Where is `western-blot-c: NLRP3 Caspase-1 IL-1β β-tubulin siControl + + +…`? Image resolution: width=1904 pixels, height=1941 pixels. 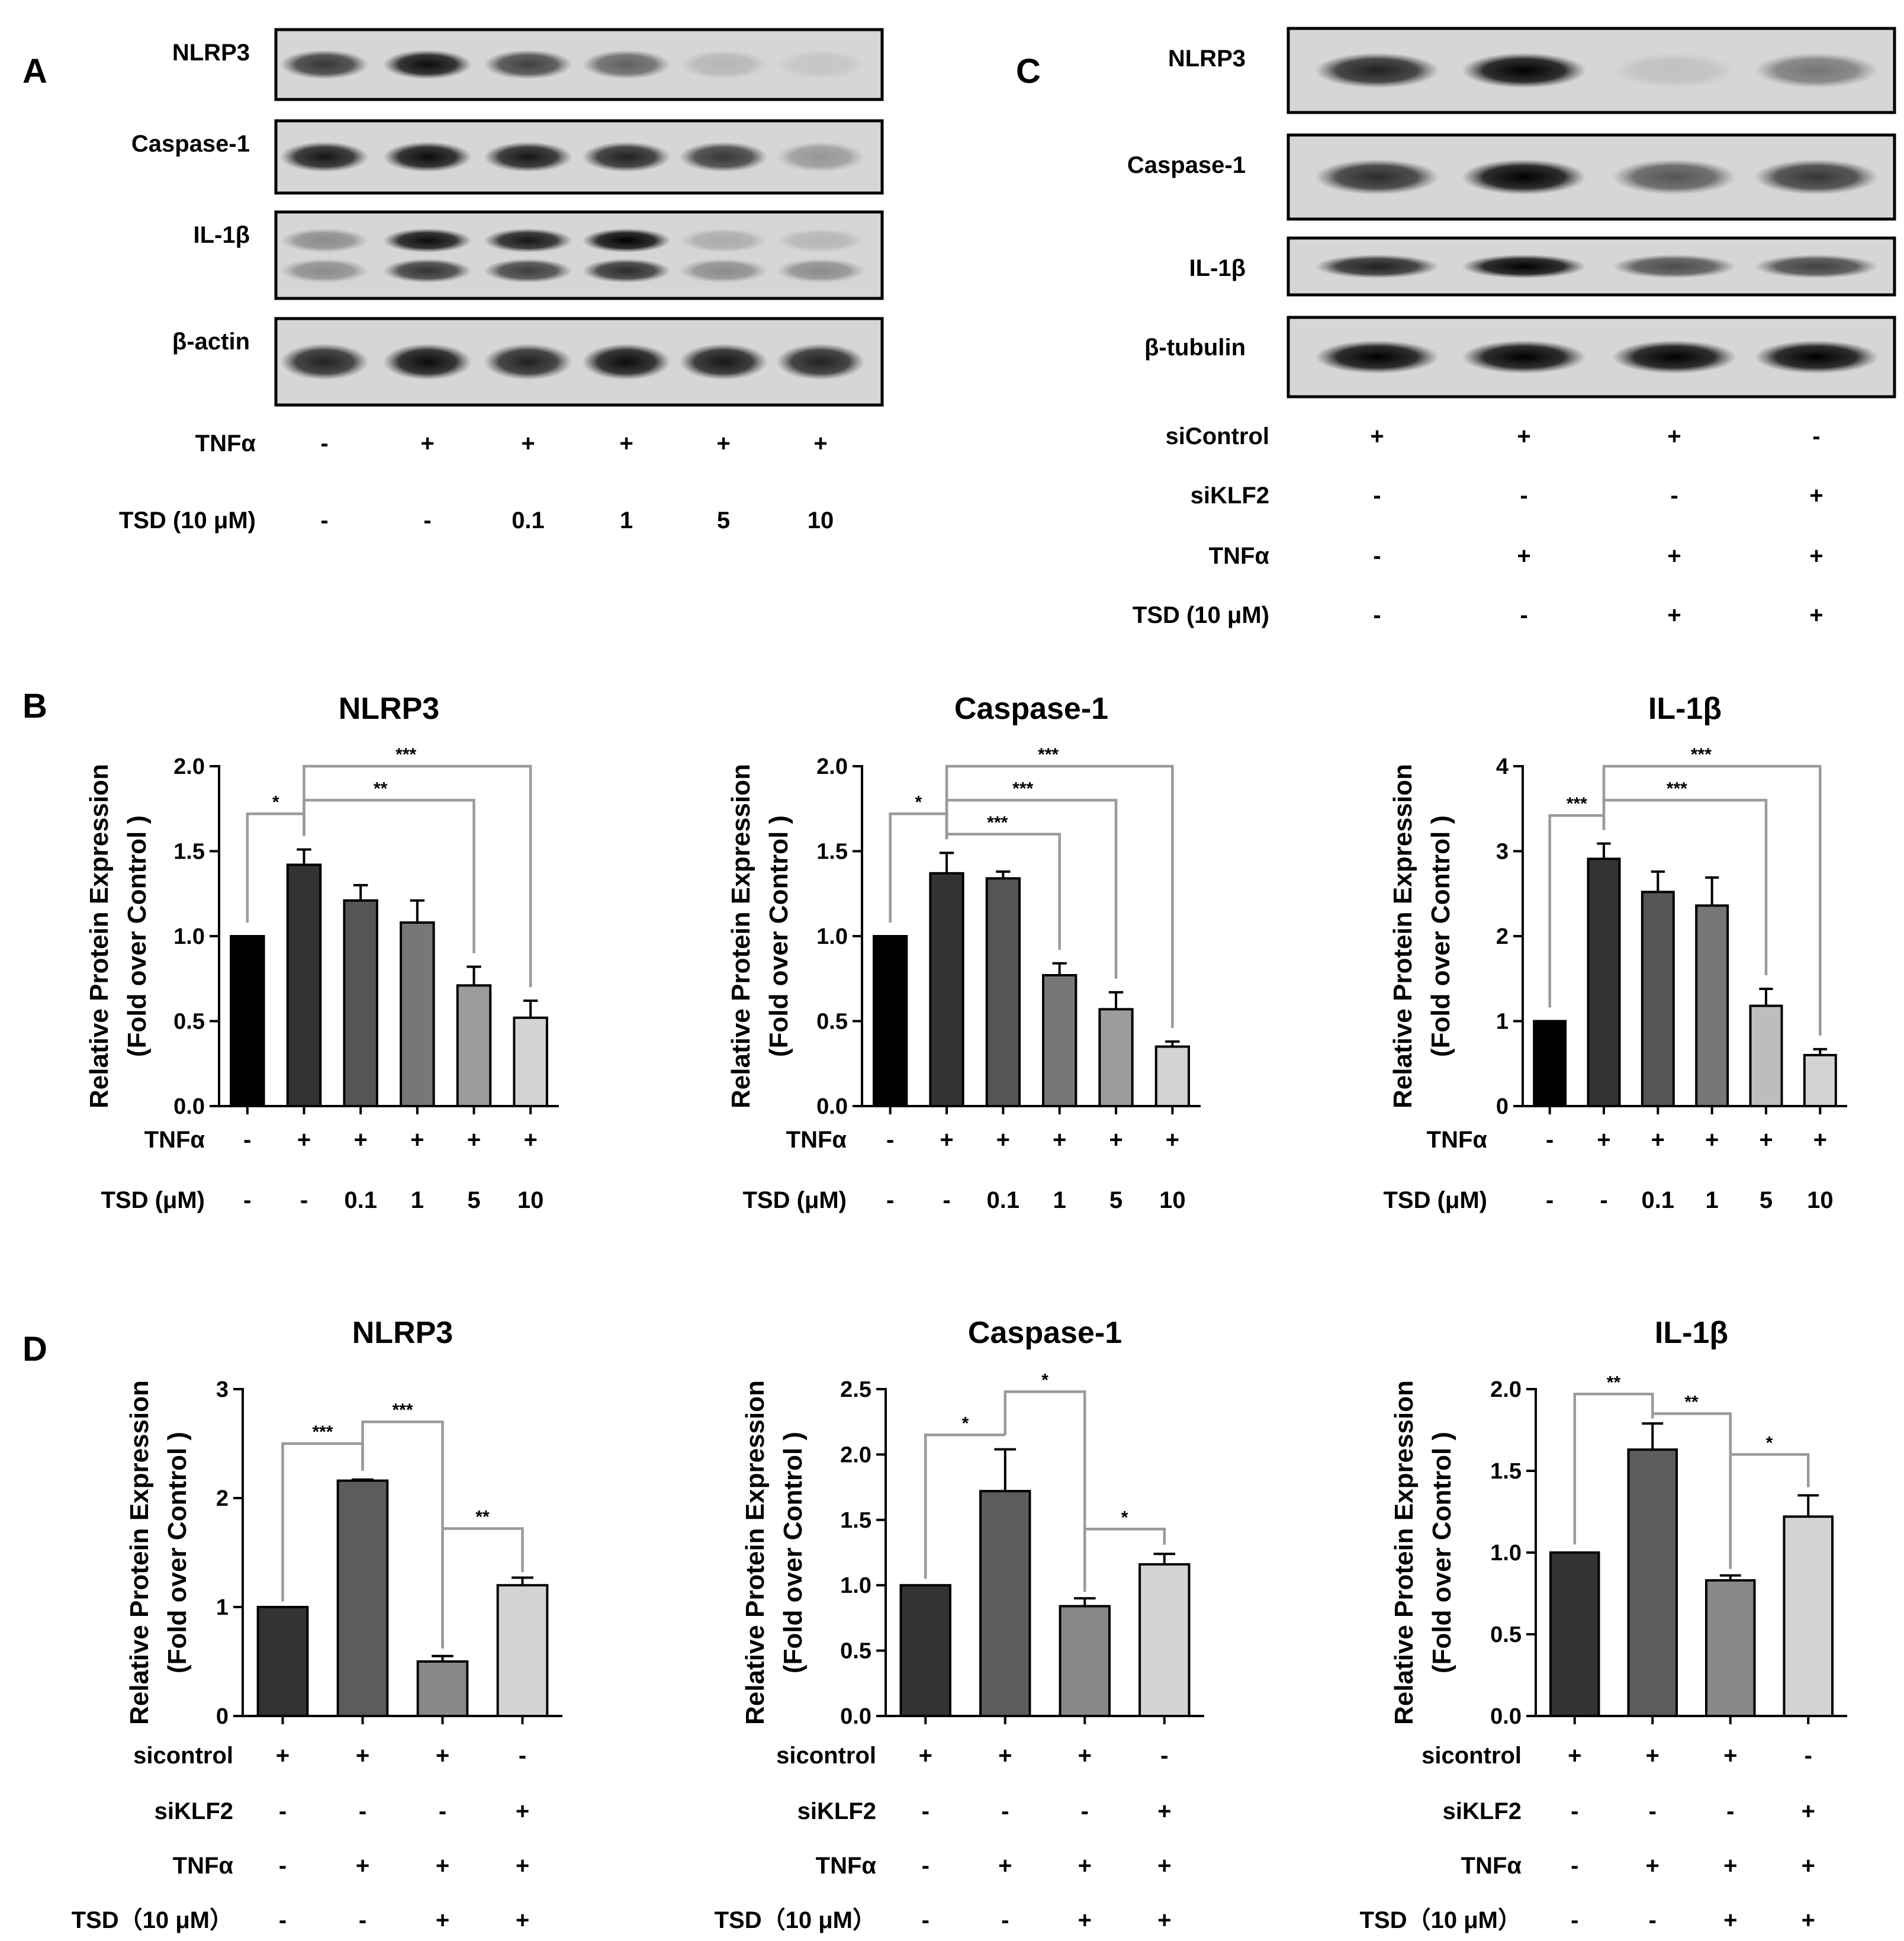 western-blot-c: NLRP3 Caspase-1 IL-1β β-tubulin siControl + + +… is located at coordinates (1511, 327).